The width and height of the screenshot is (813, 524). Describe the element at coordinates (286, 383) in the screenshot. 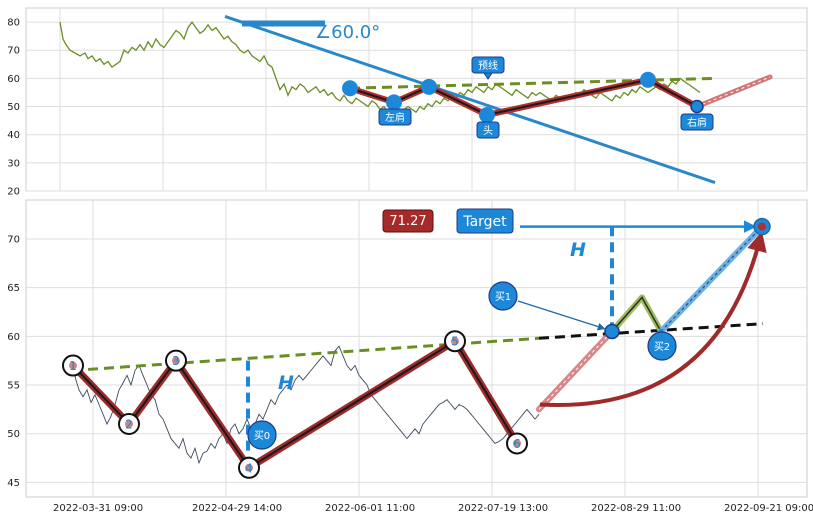

I see `bottom-h-label-left: H` at that location.